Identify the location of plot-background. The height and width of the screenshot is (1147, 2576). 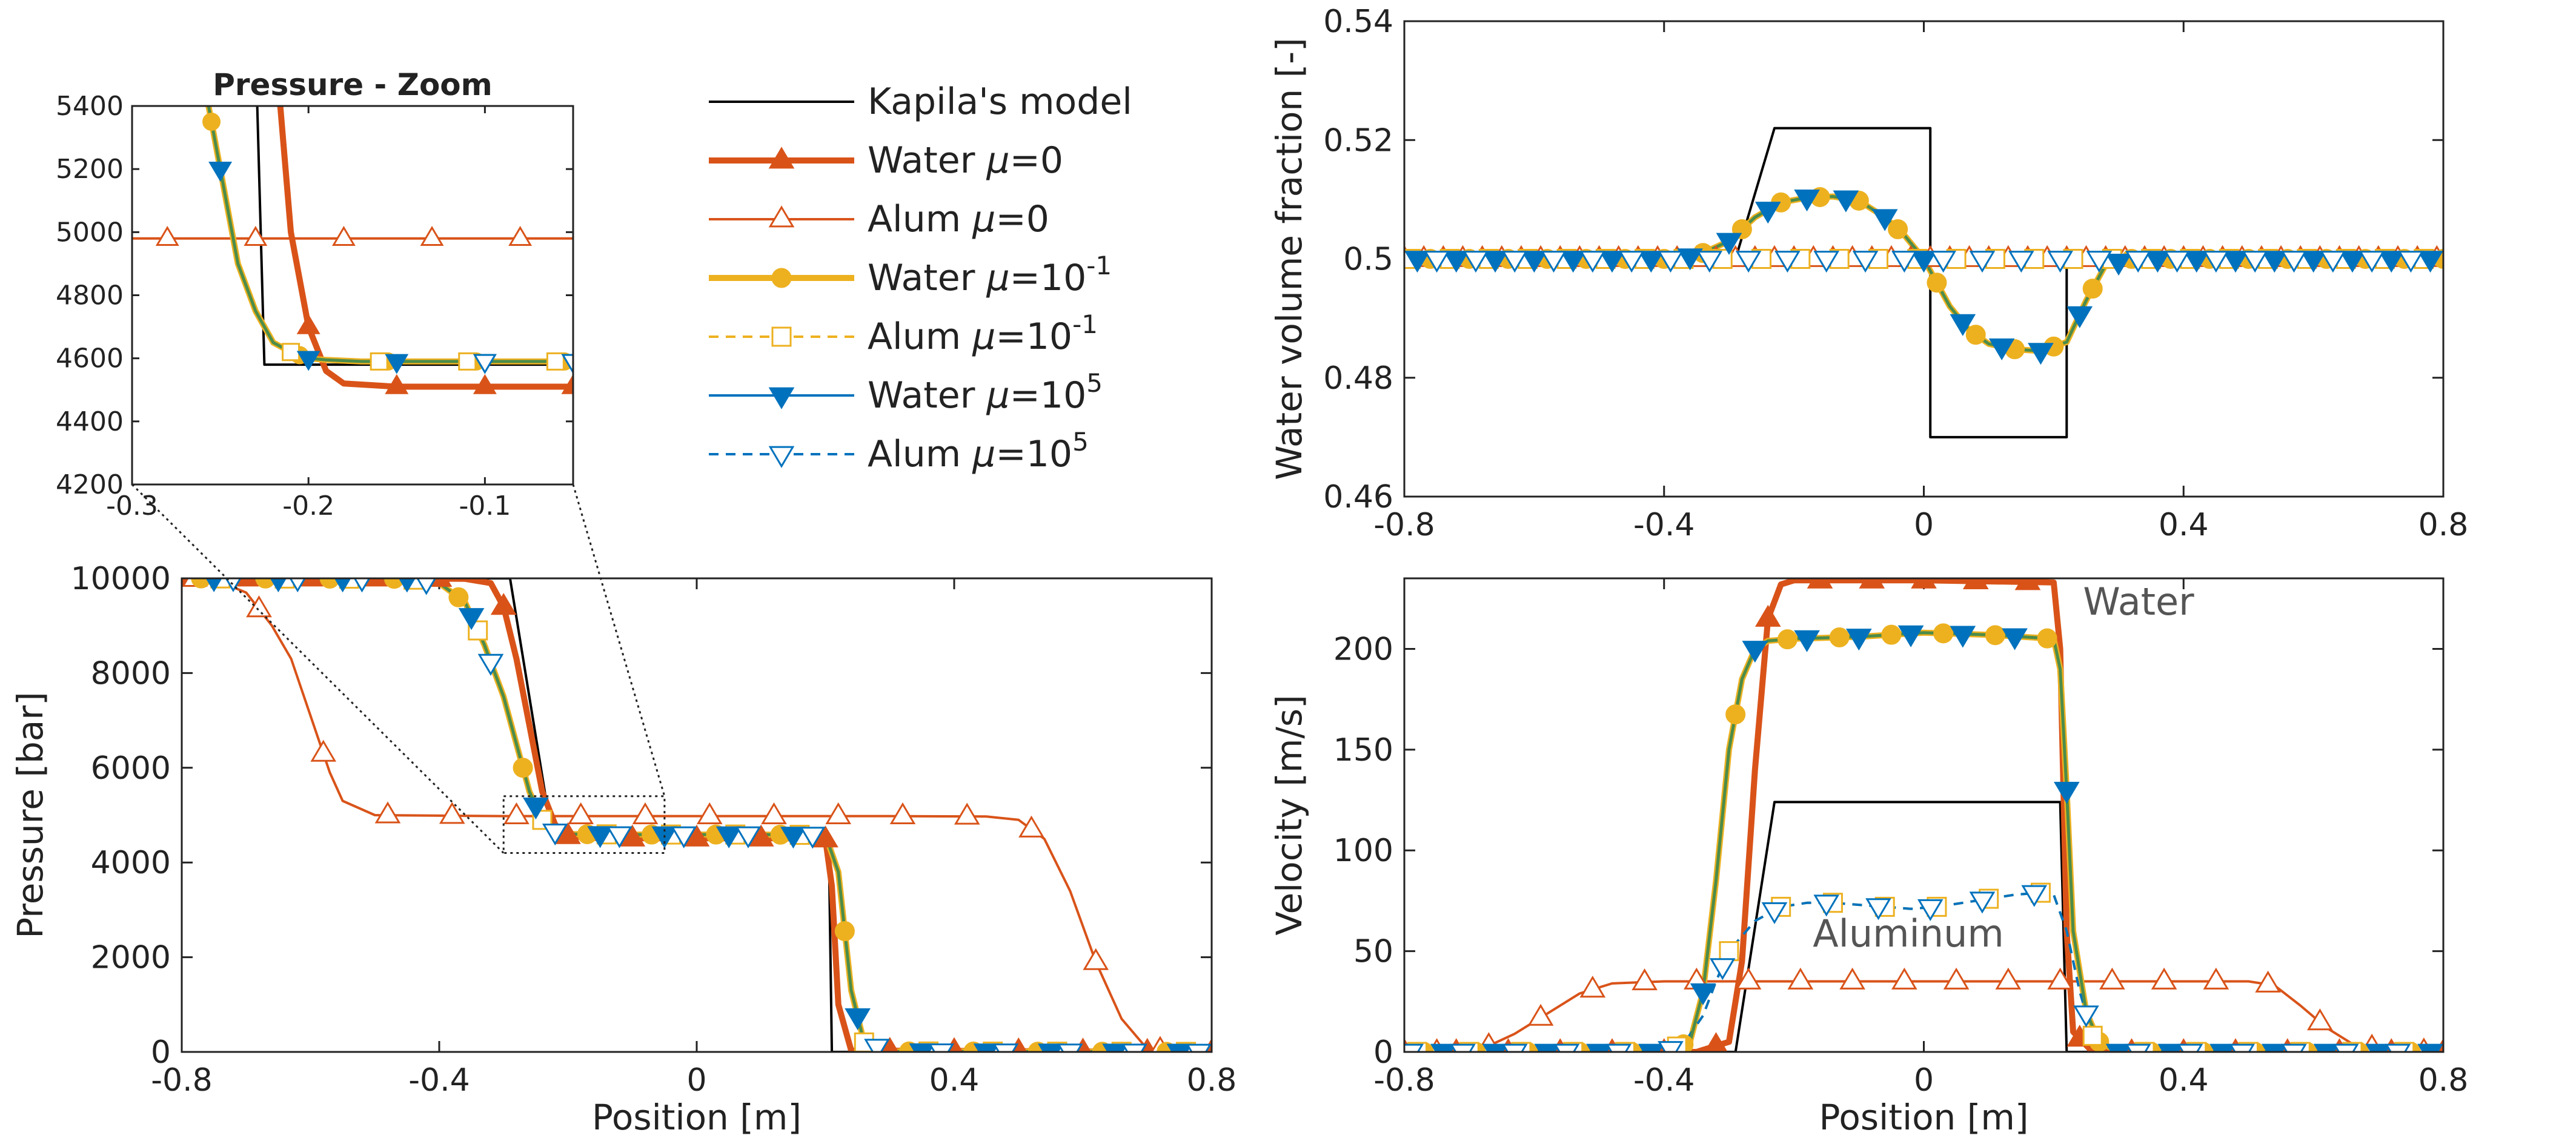
(352, 295).